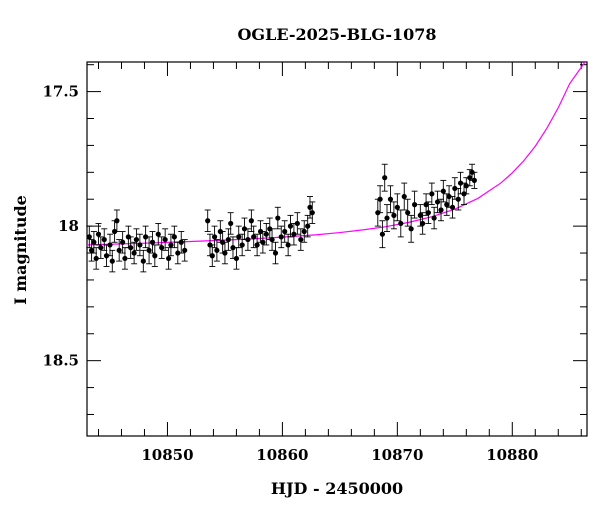 This screenshot has height=517, width=600. I want to click on x-tick-label: 10850, so click(167, 455).